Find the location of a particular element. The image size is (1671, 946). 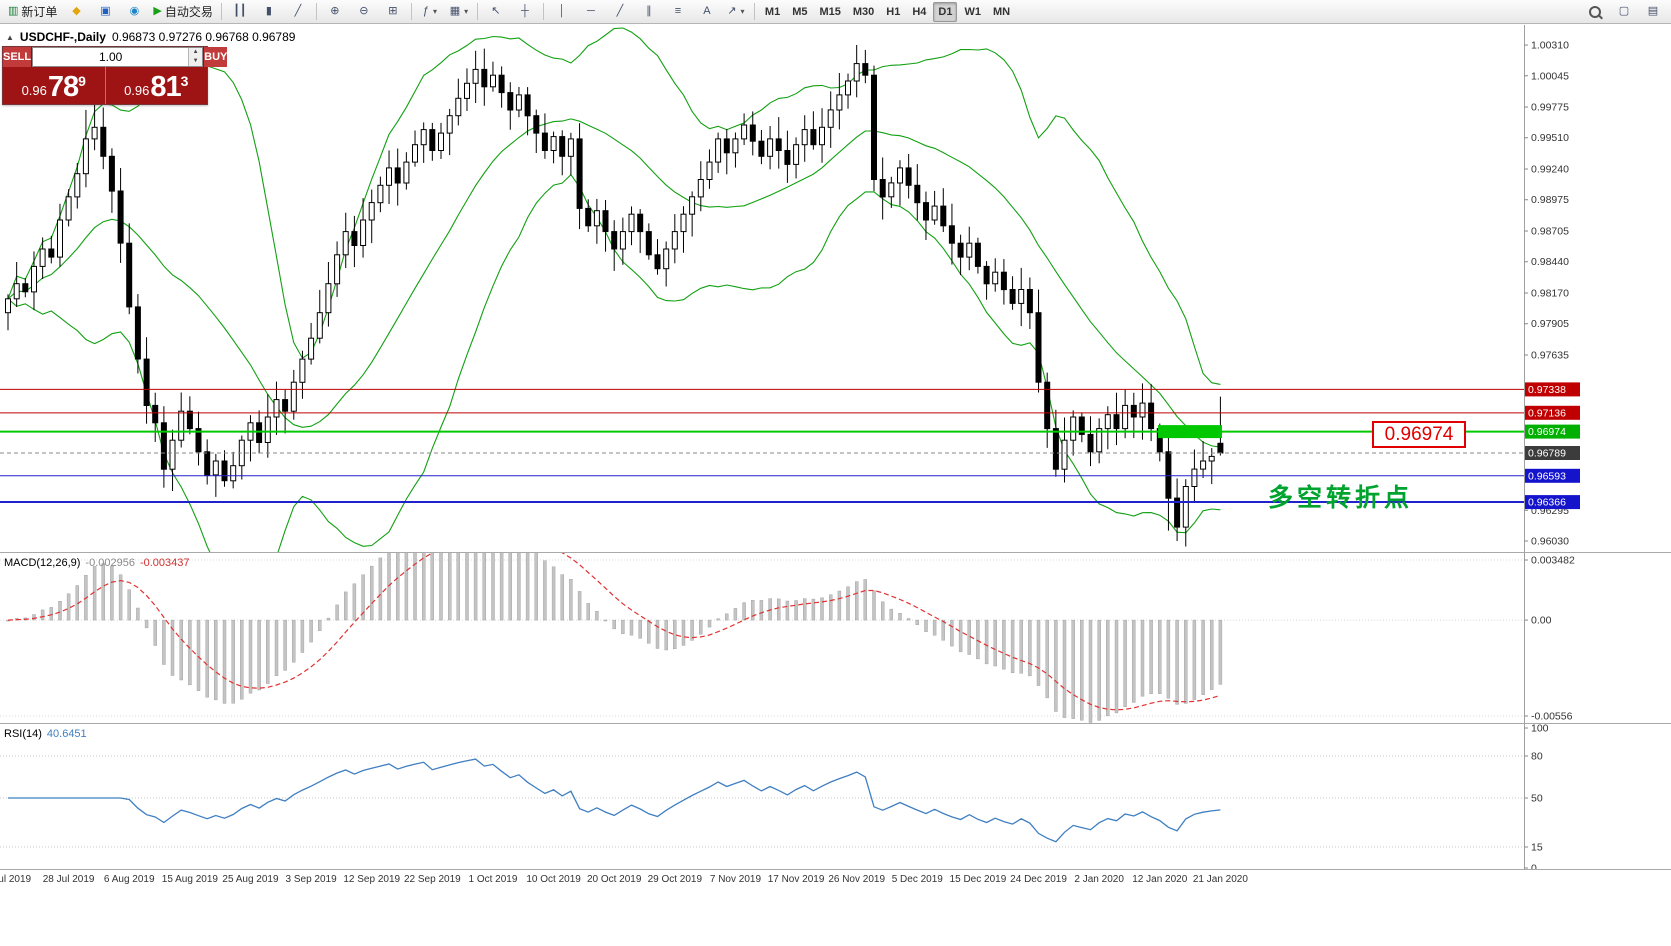

indicators-icon: ƒ is located at coordinates (425, 11).